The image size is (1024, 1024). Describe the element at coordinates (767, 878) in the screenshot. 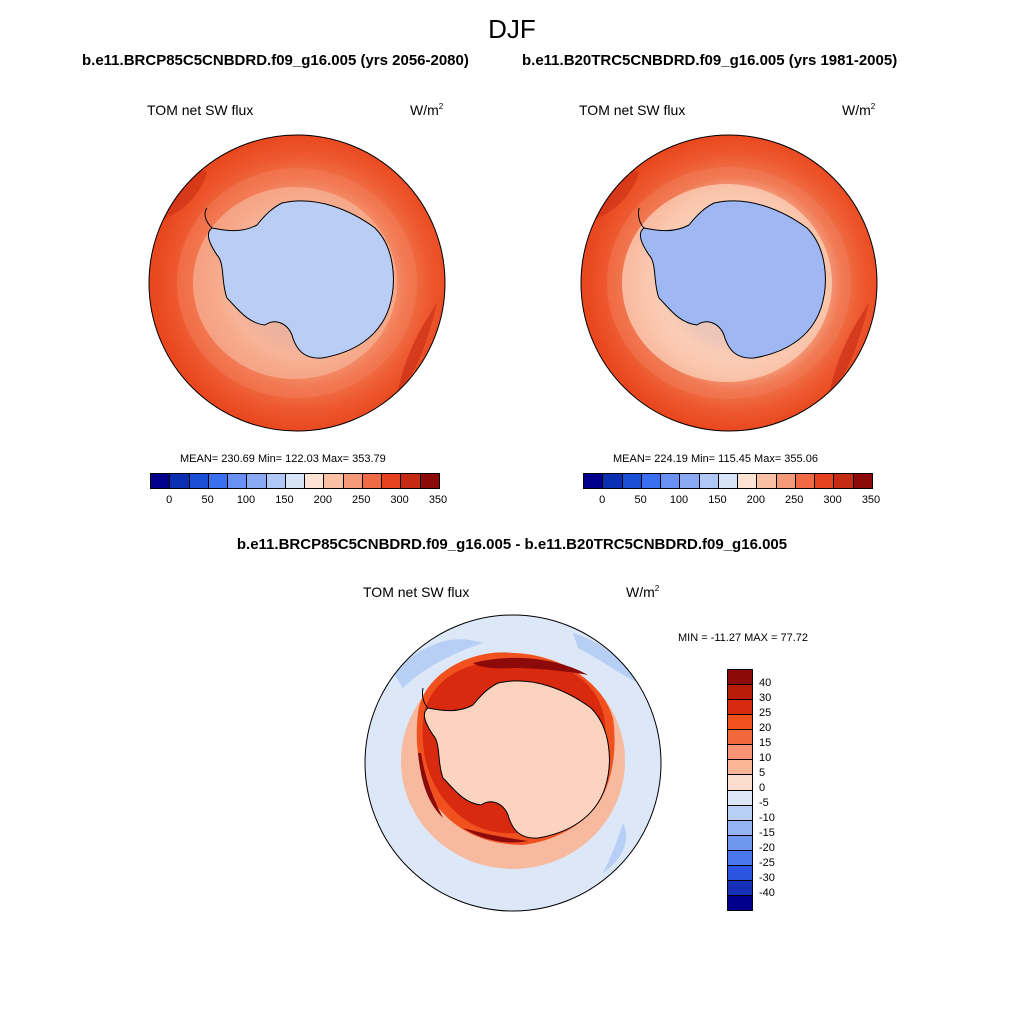

I see `colorbar-tick-label: -30` at that location.